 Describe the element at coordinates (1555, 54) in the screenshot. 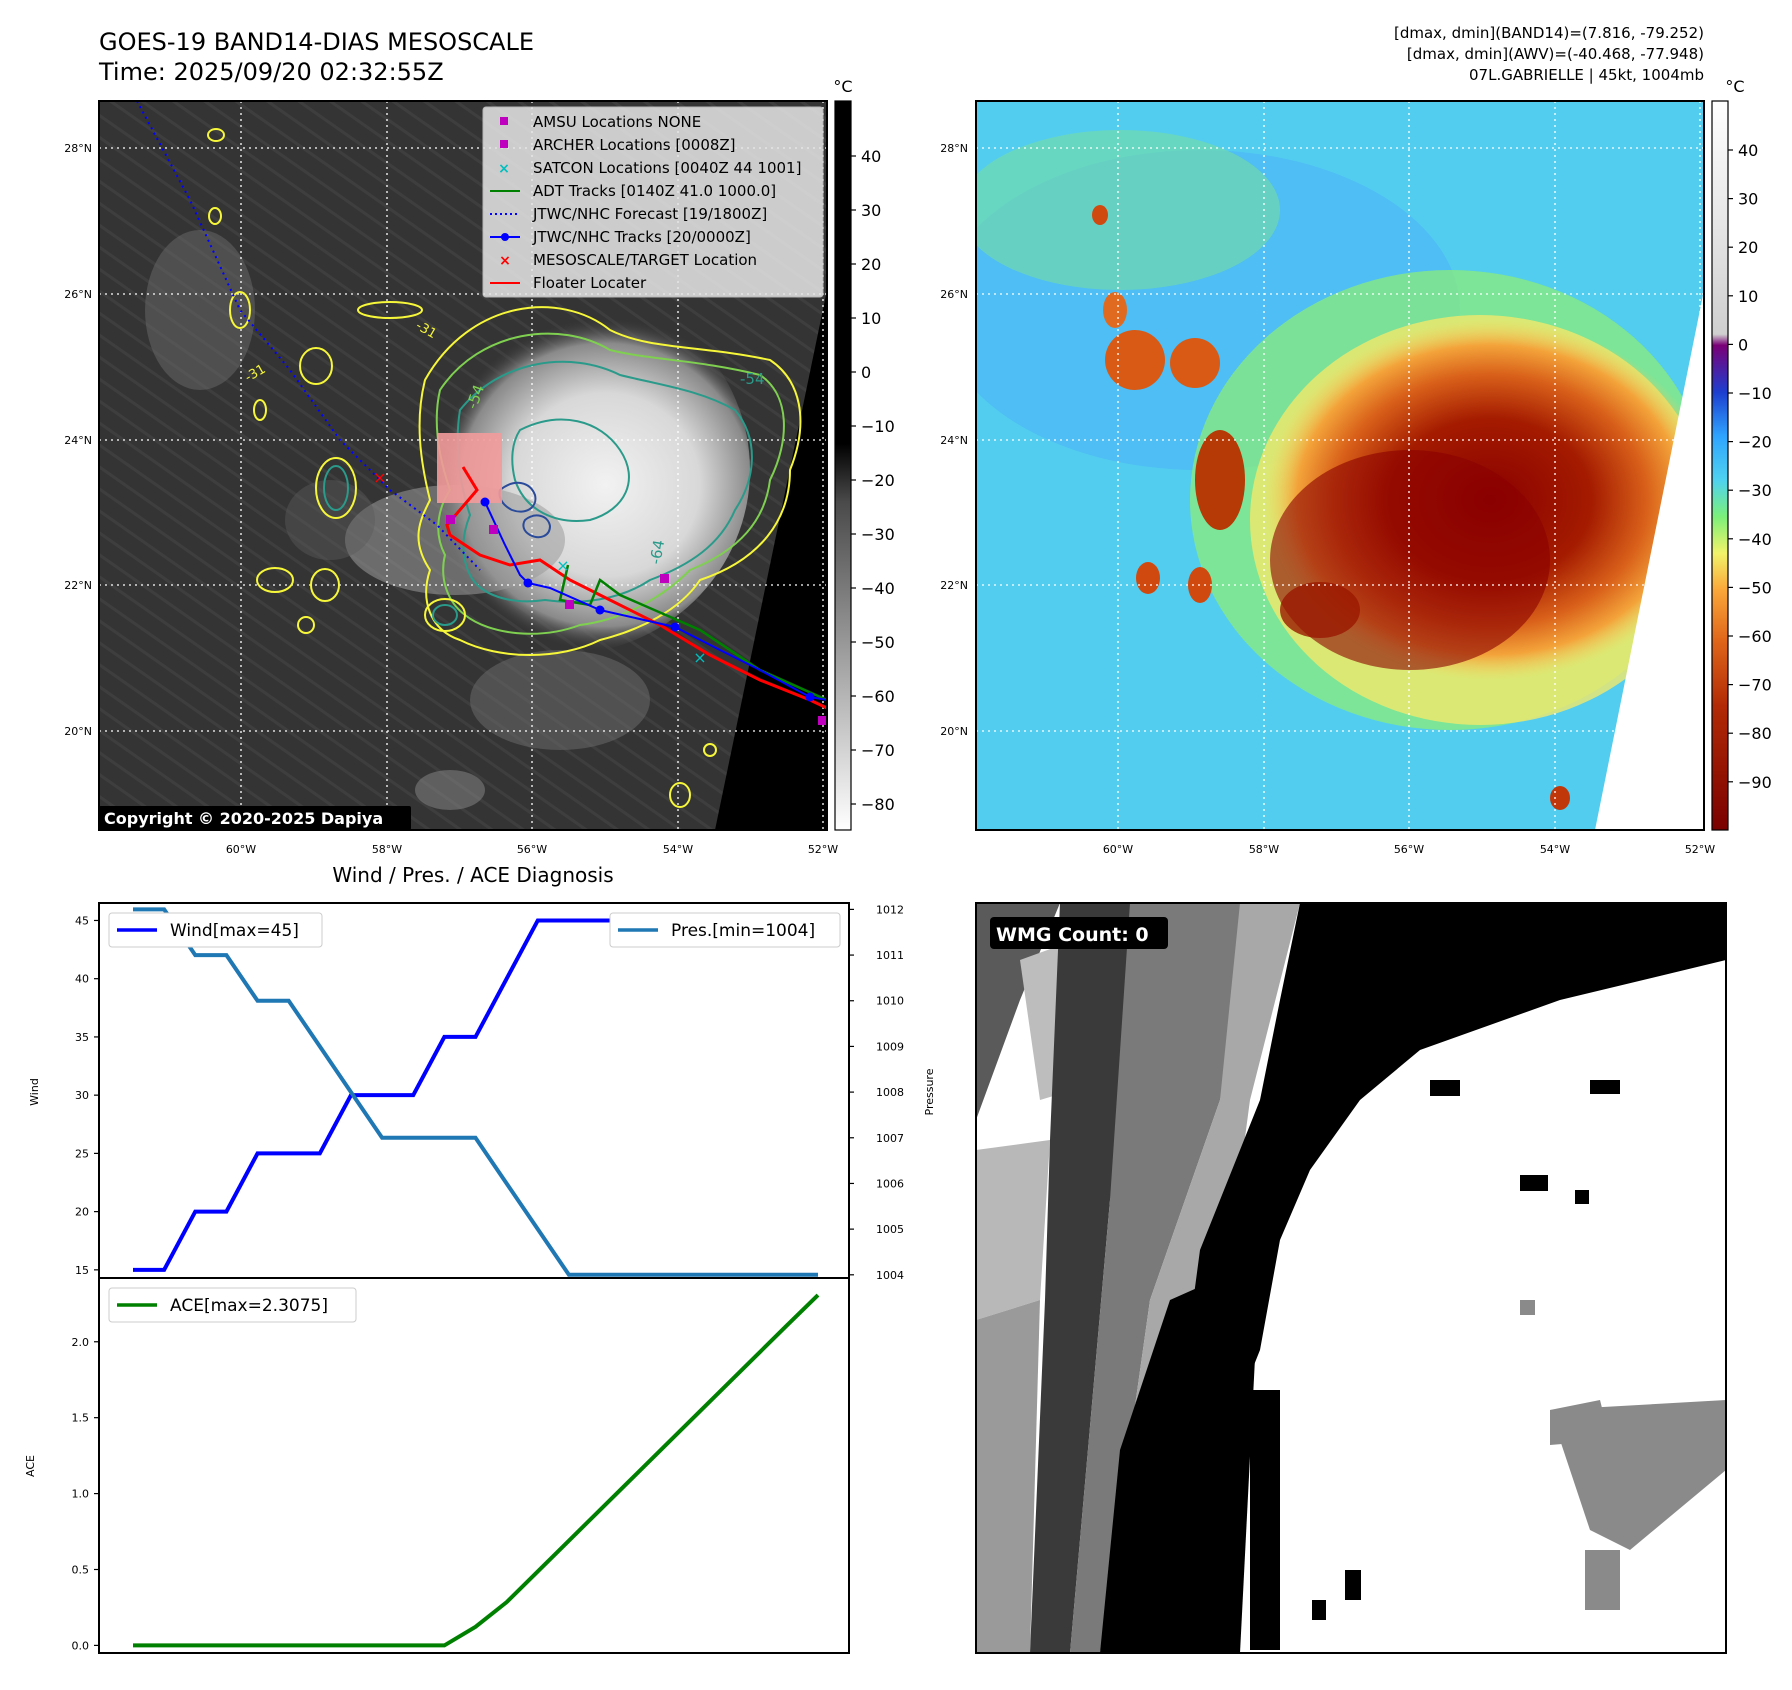

I see `stats-line-2: [dmax, dmin](AWV)=(-40.468, -77.948)` at that location.